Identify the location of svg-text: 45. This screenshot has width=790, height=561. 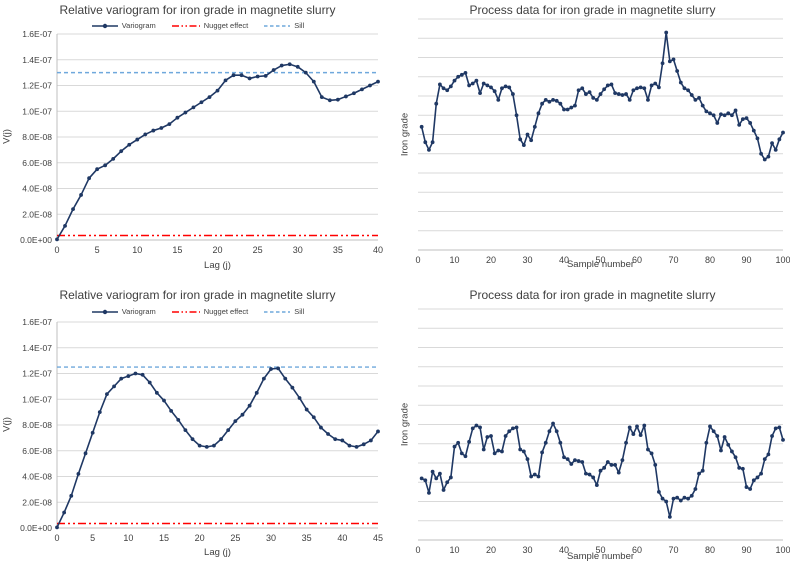
(378, 538).